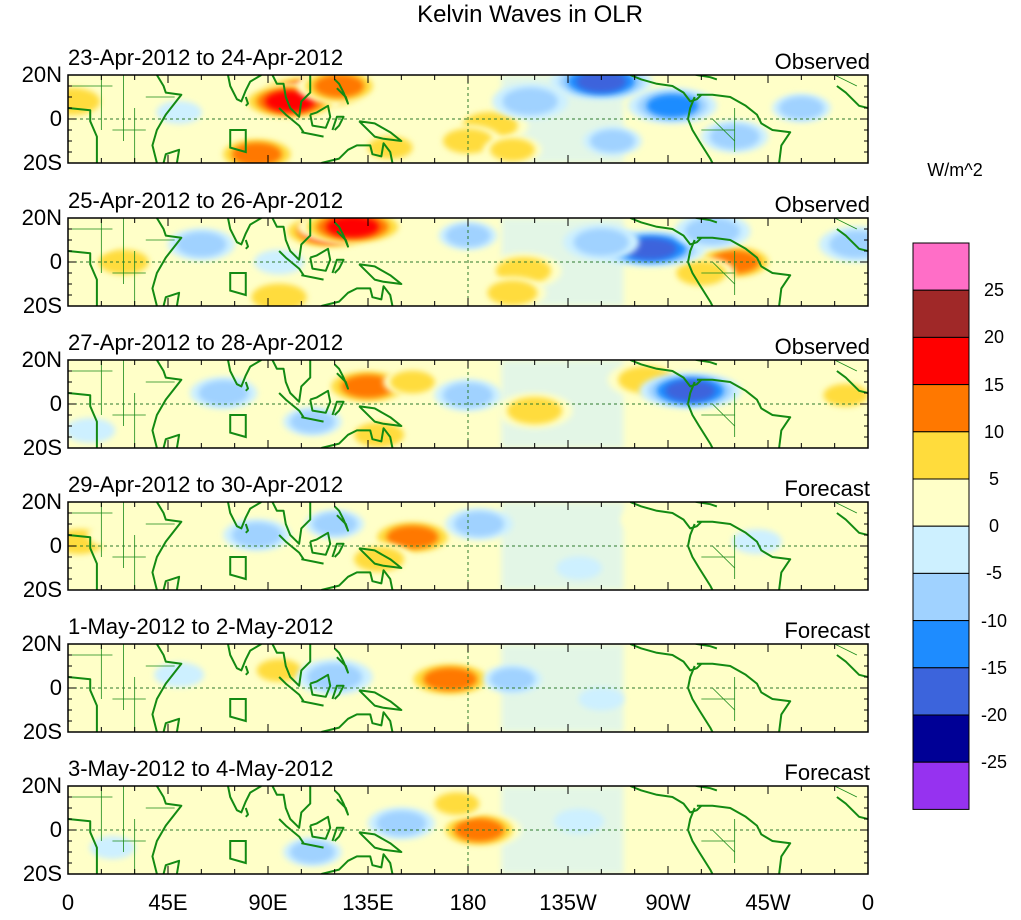 The height and width of the screenshot is (920, 1021). What do you see at coordinates (827, 630) in the screenshot?
I see `panel-source-label-5: Forecast` at bounding box center [827, 630].